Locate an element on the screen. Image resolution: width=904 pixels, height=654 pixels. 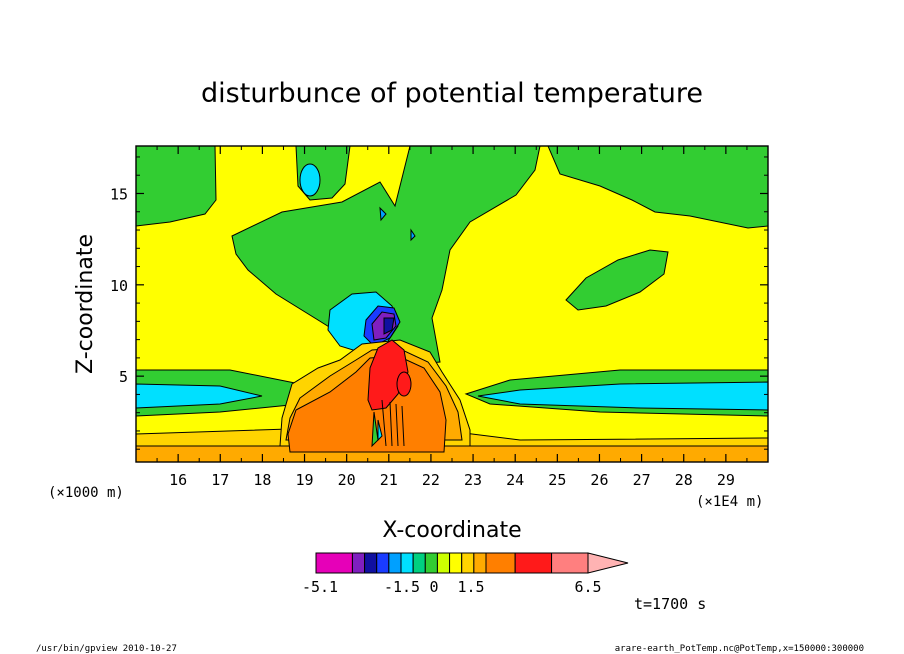
x-tick-label: 22 is located at coordinates (431, 480).